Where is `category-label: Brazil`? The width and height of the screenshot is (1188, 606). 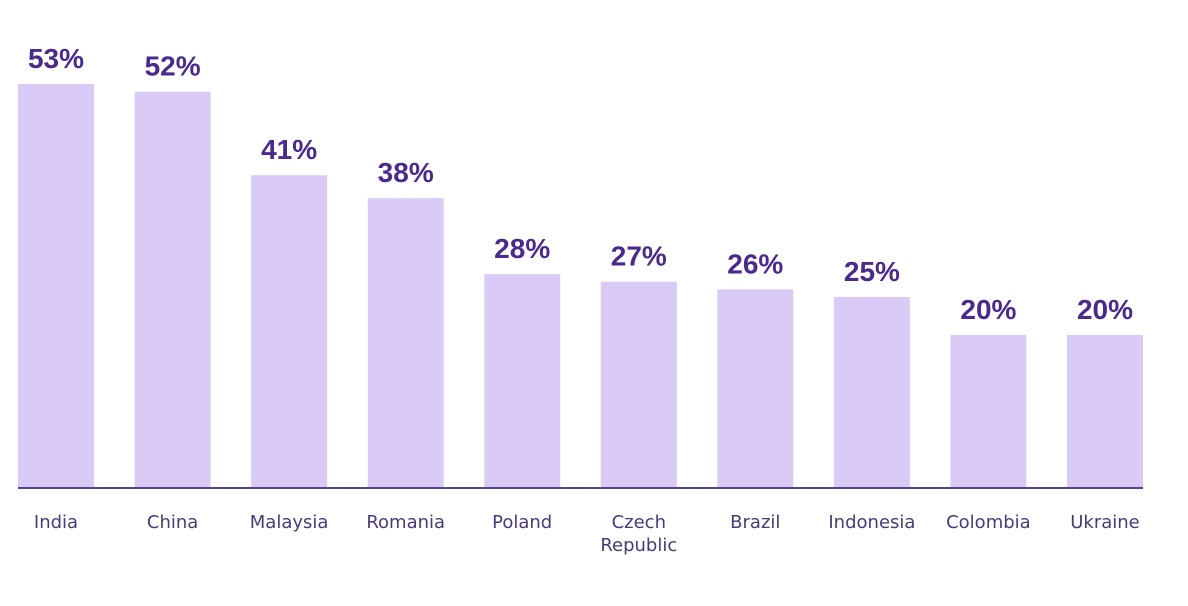 category-label: Brazil is located at coordinates (755, 522).